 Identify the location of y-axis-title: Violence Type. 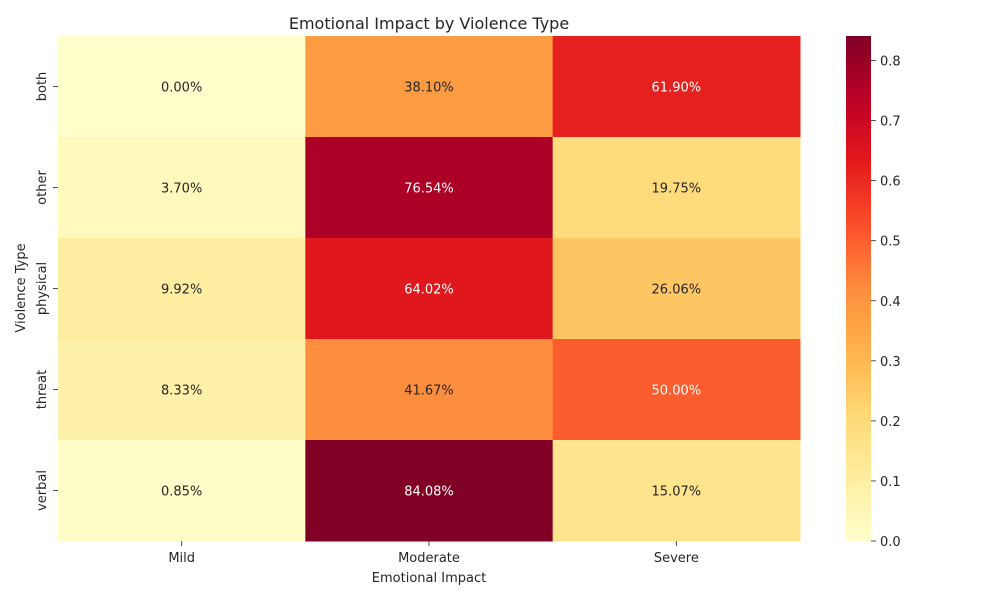
(21, 287).